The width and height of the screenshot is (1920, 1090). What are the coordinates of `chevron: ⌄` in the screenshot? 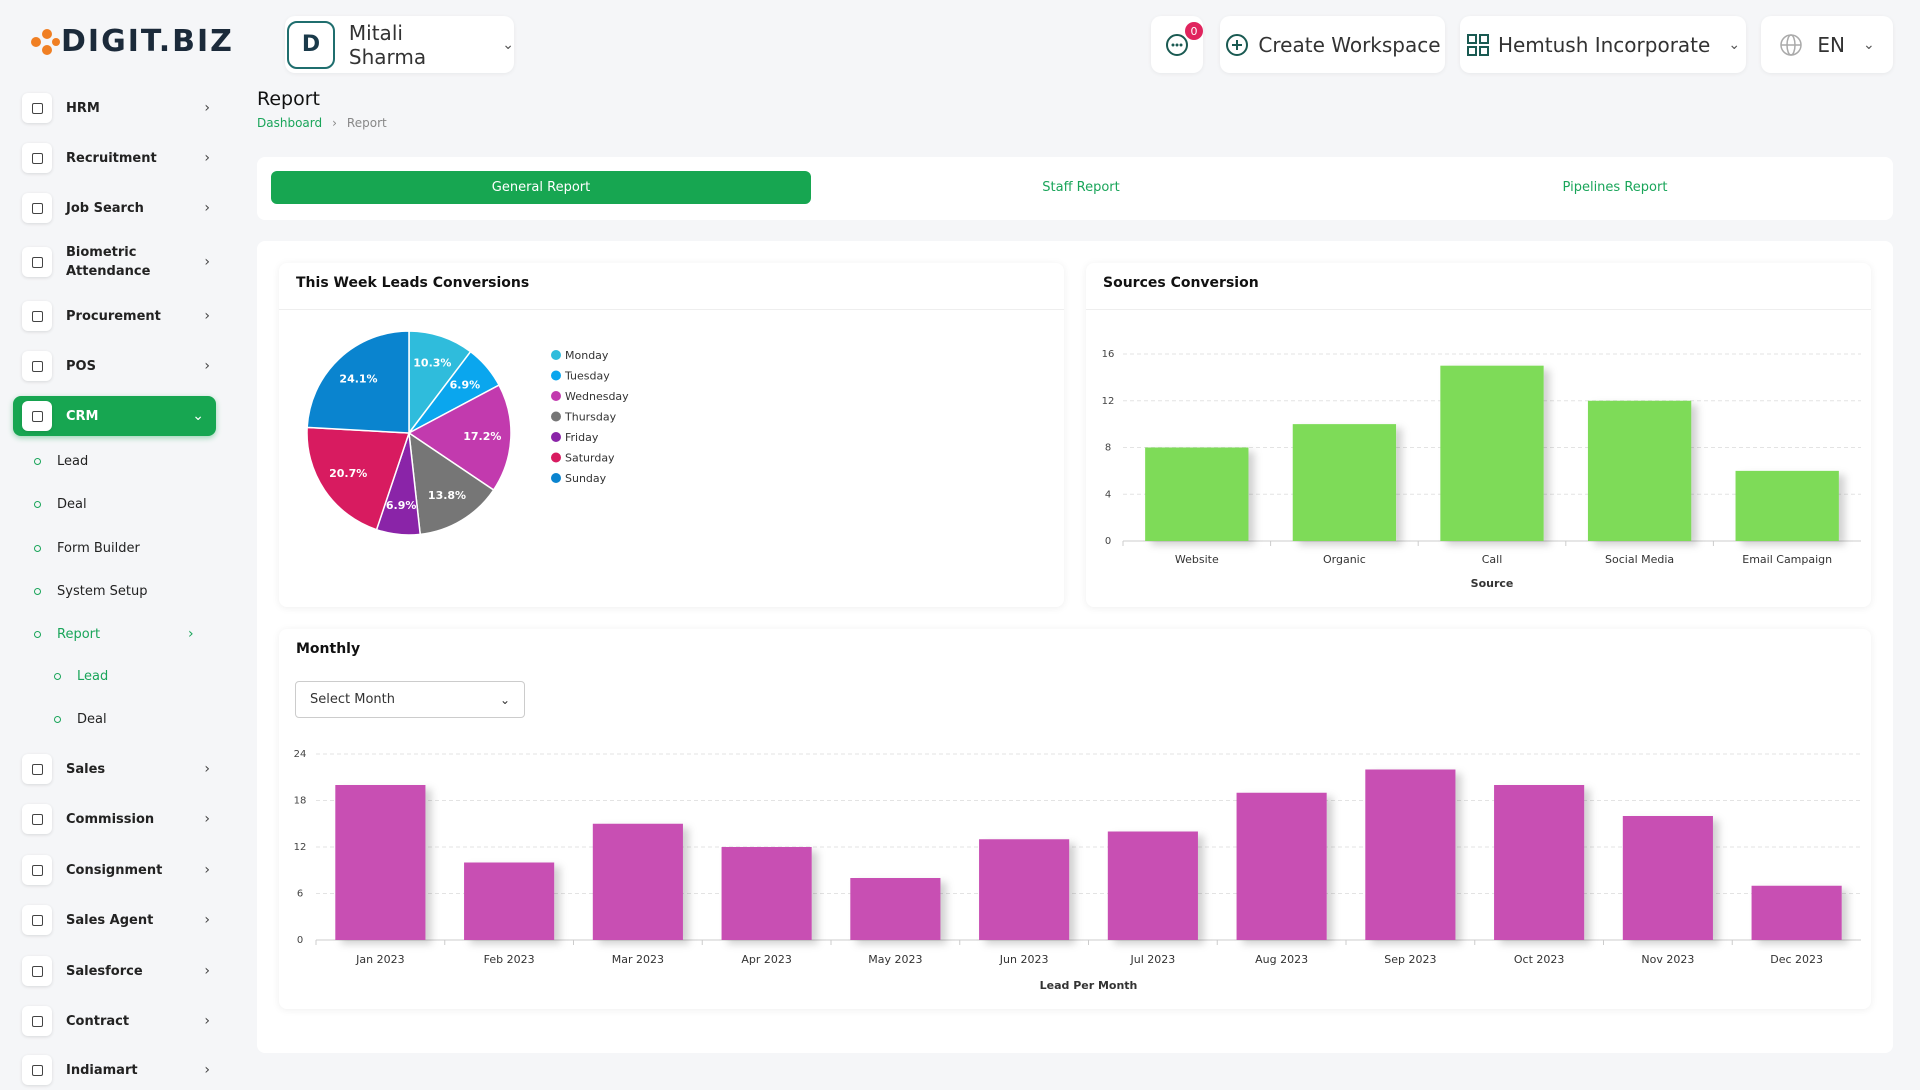 It's located at (198, 416).